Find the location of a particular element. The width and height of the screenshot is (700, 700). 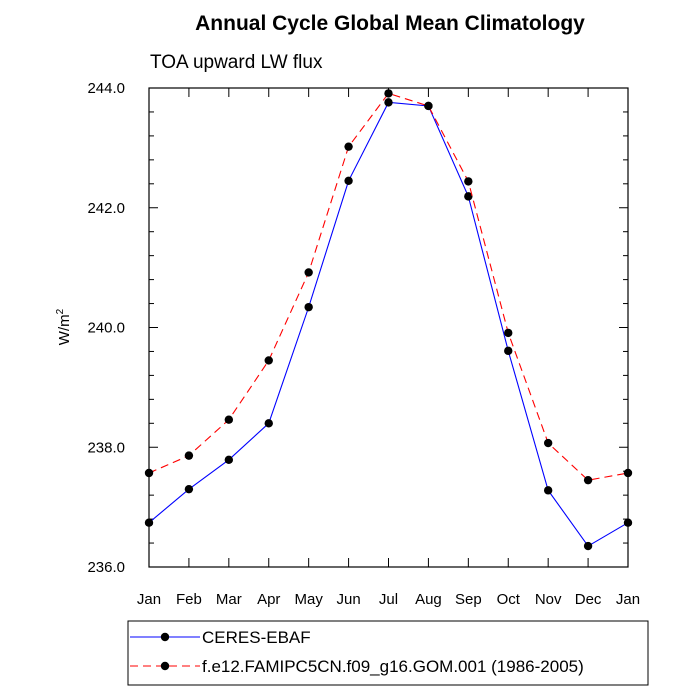

x-tick-label: Oct is located at coordinates (509, 599).